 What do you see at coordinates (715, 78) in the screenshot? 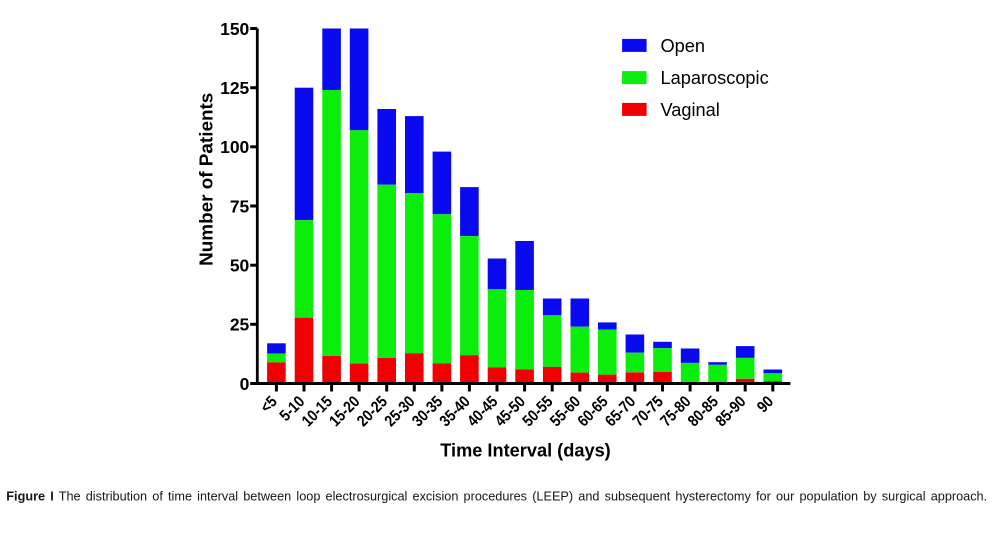
I see `svg-text: Laparoscopic` at bounding box center [715, 78].